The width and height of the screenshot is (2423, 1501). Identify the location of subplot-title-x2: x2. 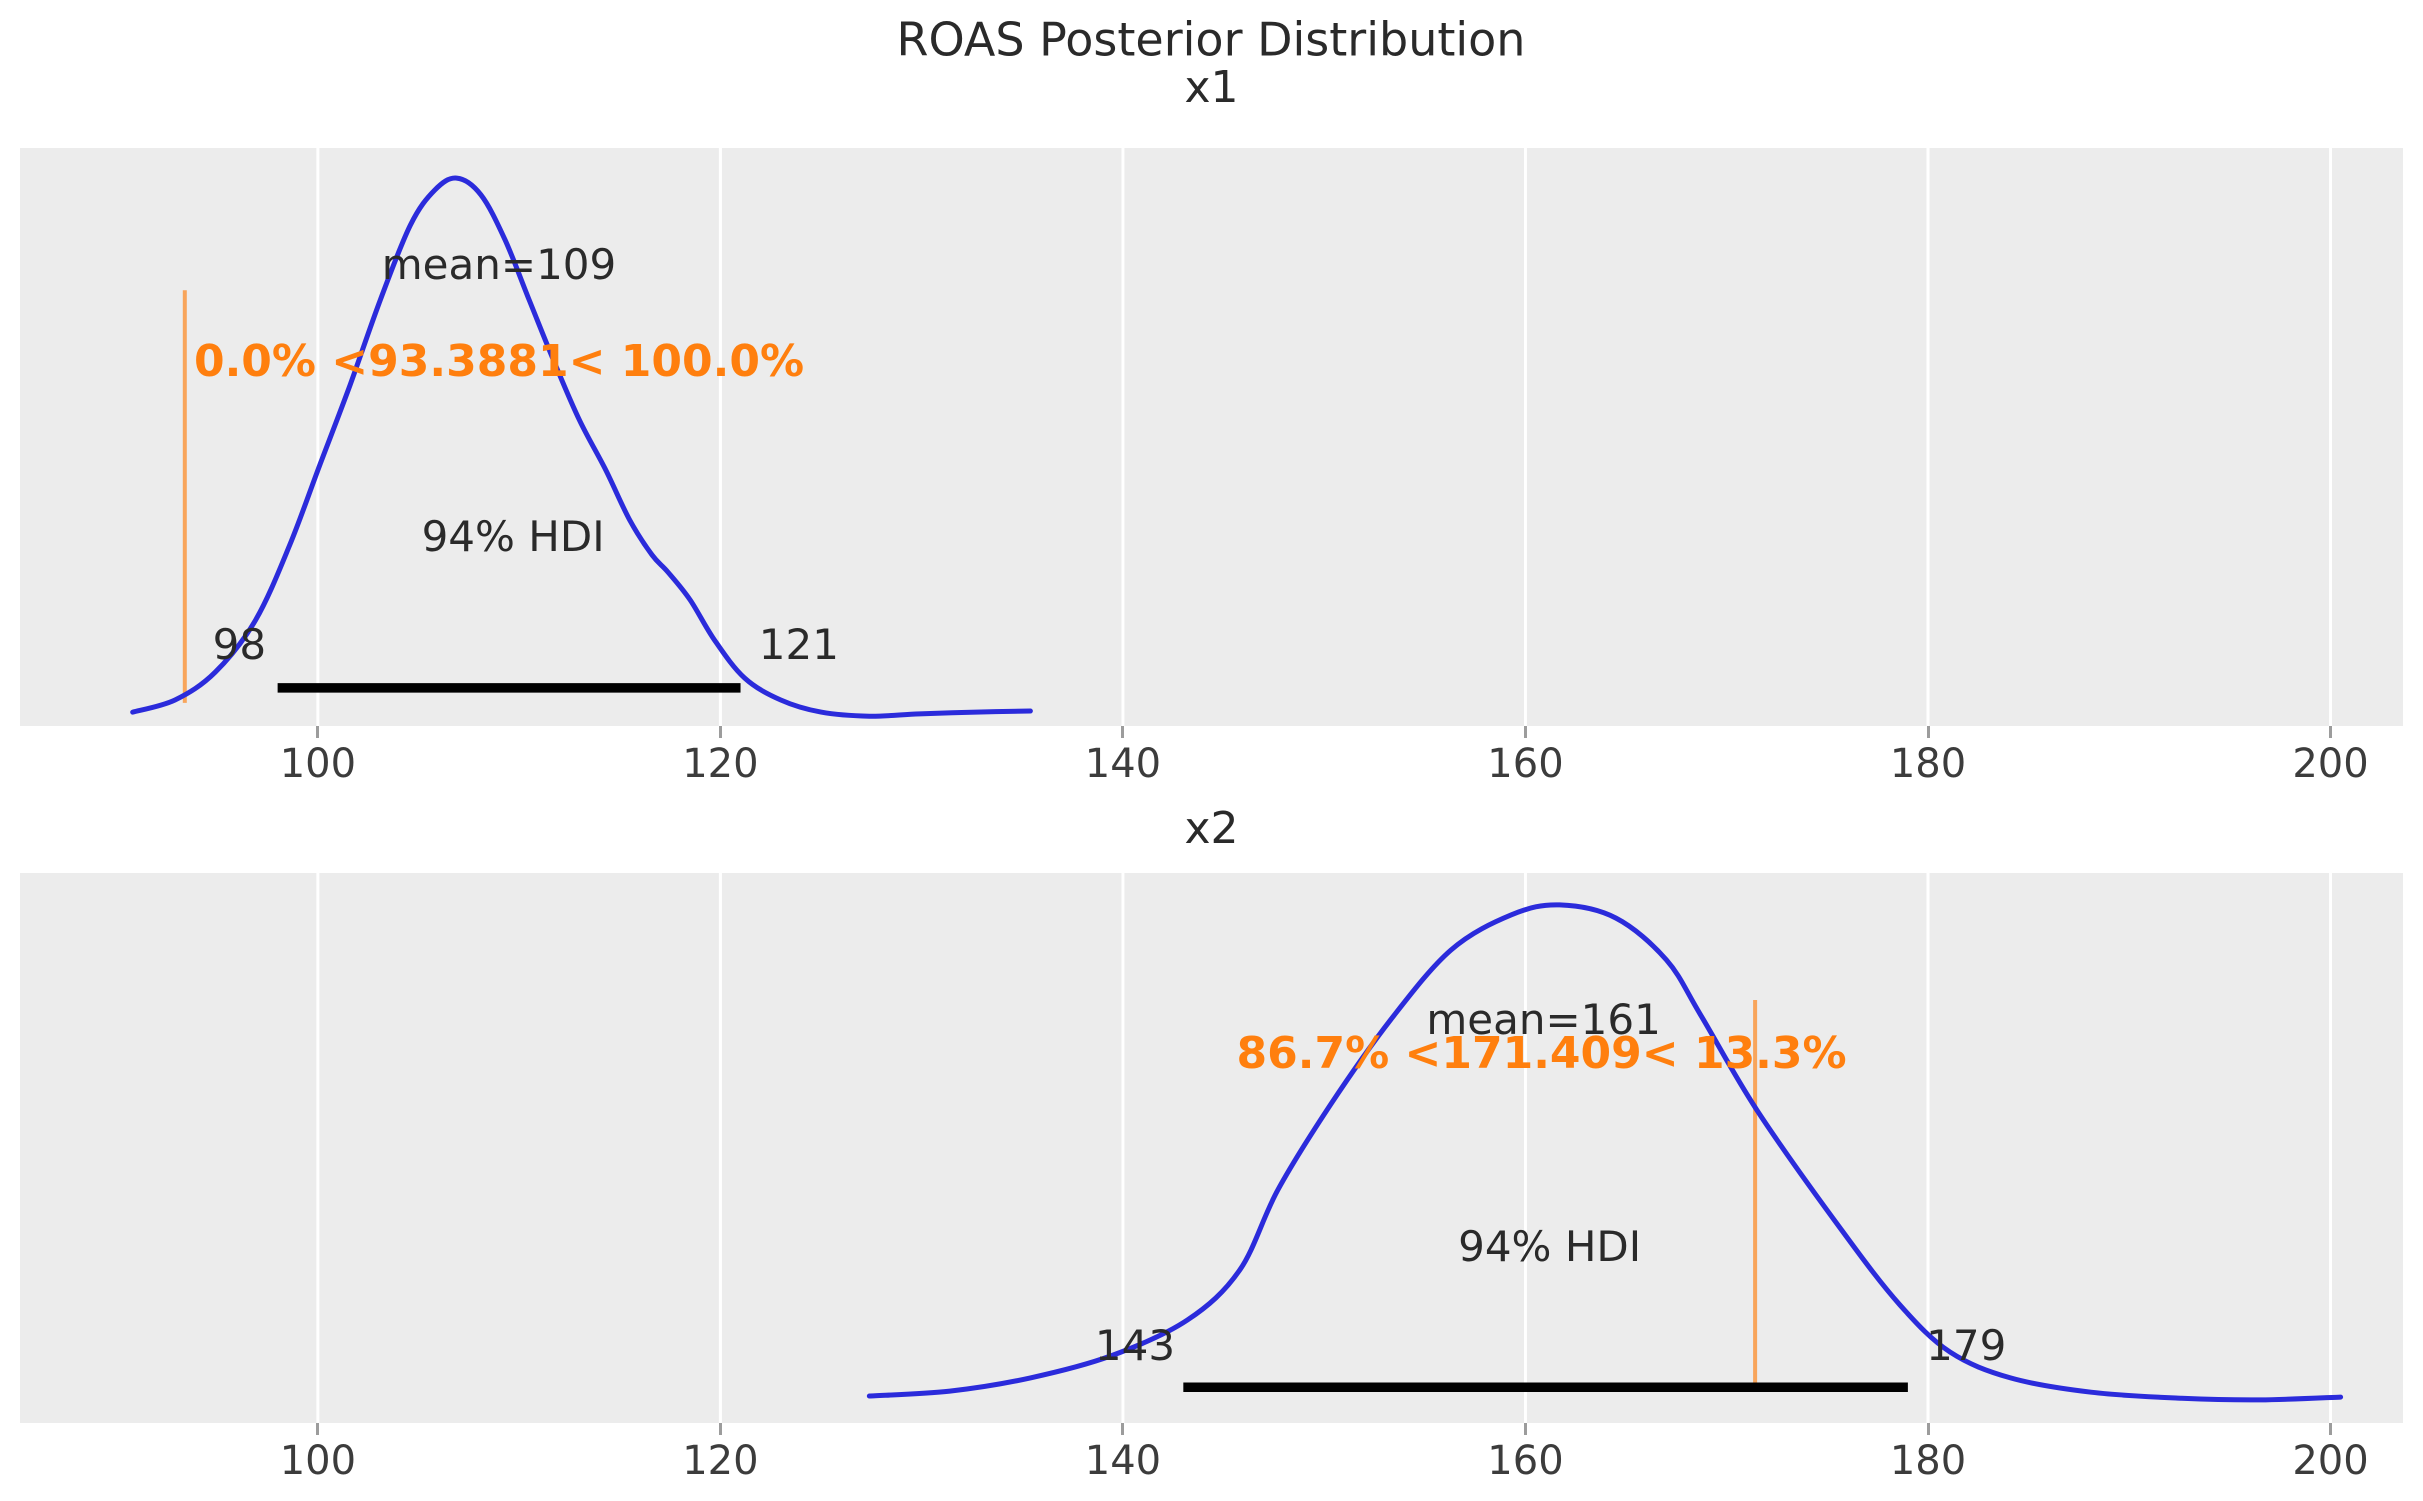
(1211, 828).